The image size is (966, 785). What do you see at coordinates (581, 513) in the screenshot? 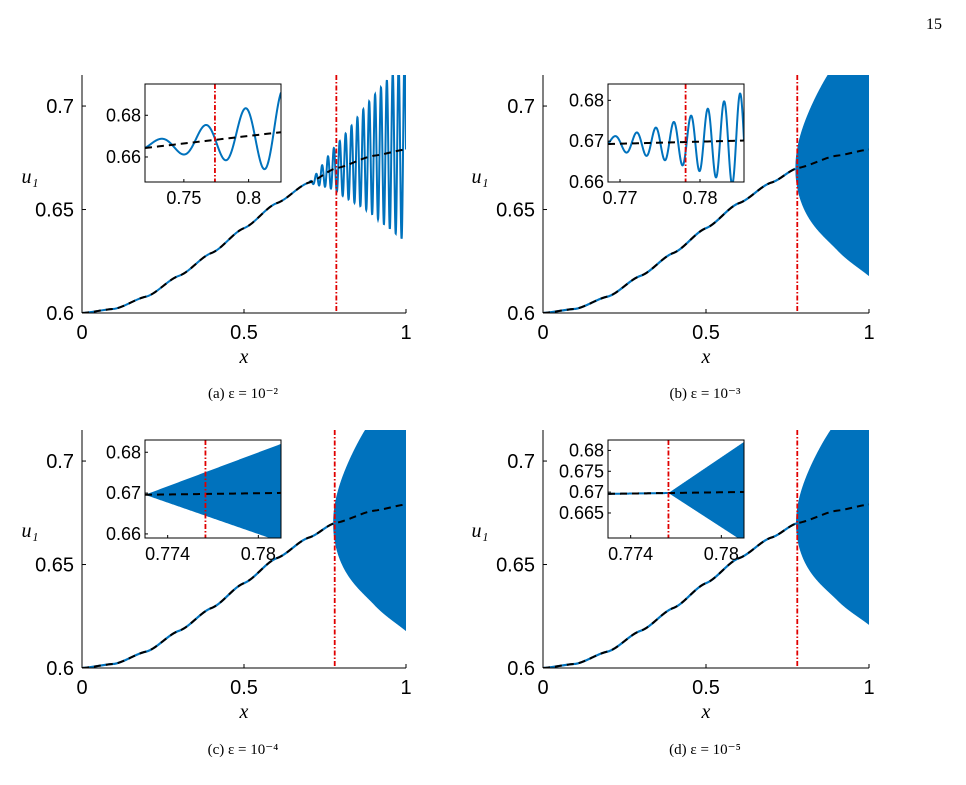
I see `inset-y-tick-label: 0.665` at bounding box center [581, 513].